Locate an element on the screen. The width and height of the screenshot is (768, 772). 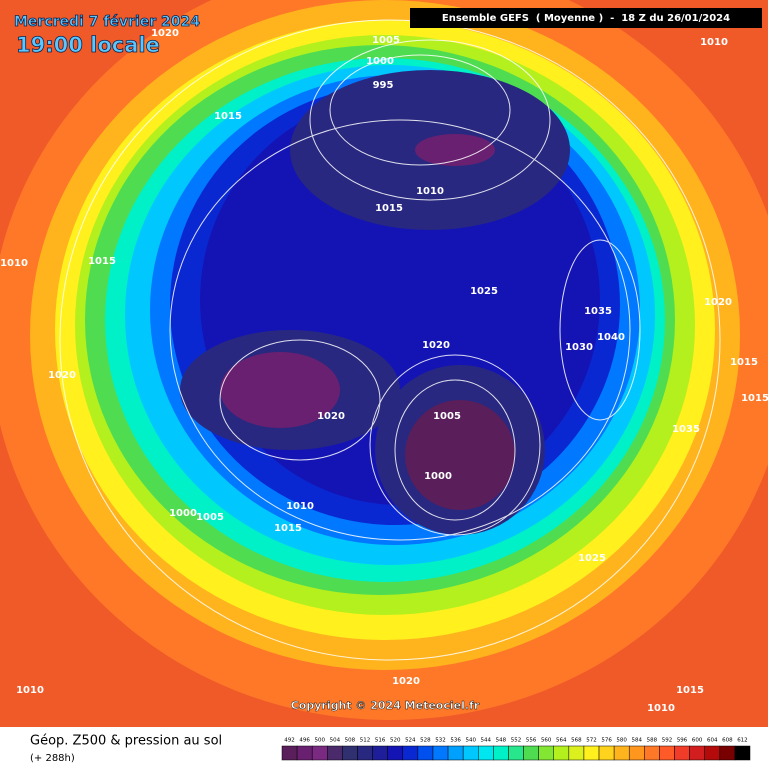
isobar-label: 1040 is located at coordinates (611, 337).